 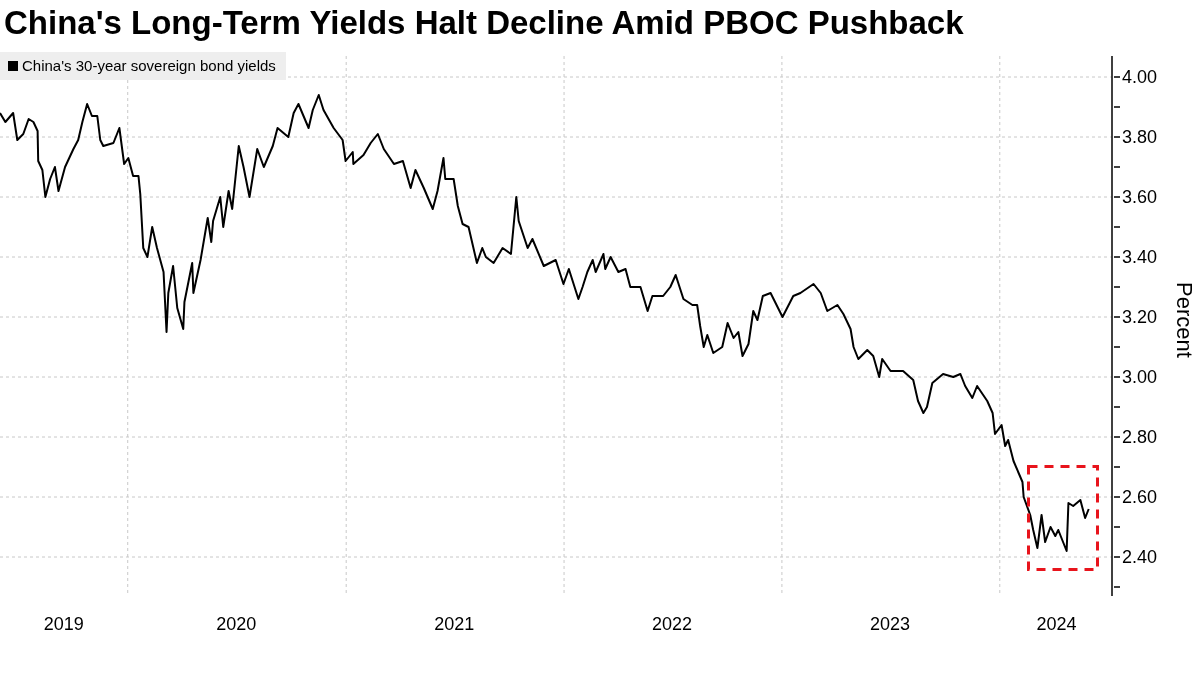 What do you see at coordinates (1184, 320) in the screenshot?
I see `y-axis-title: Percent` at bounding box center [1184, 320].